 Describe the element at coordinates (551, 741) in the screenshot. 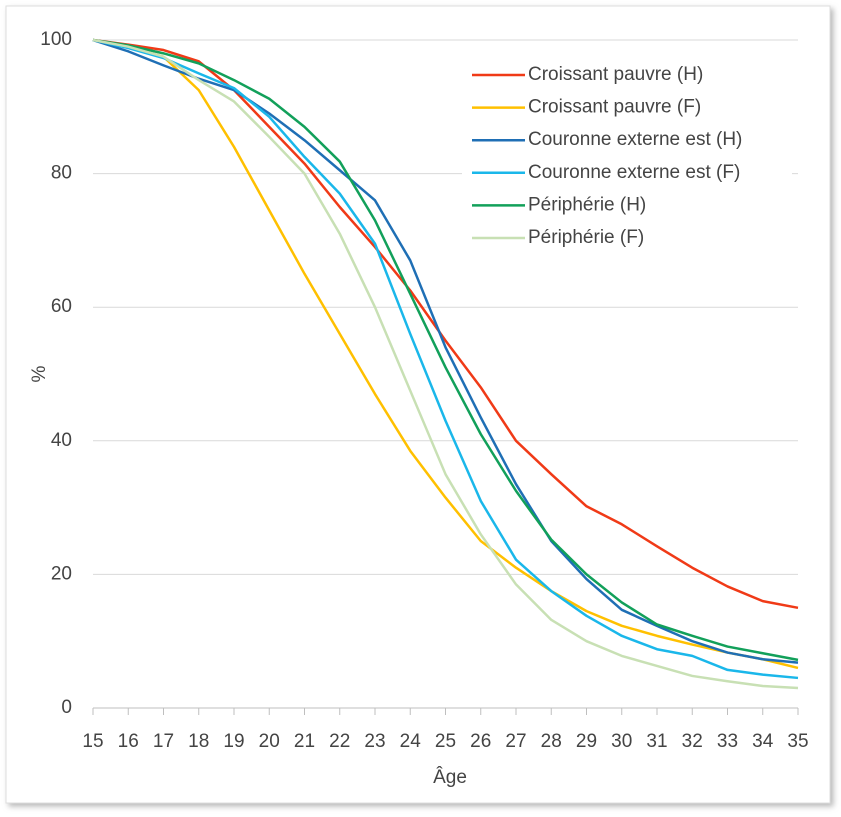

I see `x-tick-label: 28` at that location.